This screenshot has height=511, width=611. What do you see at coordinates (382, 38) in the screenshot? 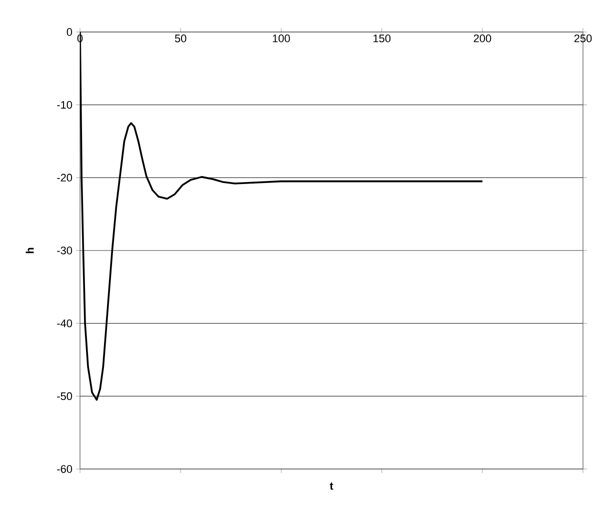
I see `x-tick-label: 150` at bounding box center [382, 38].